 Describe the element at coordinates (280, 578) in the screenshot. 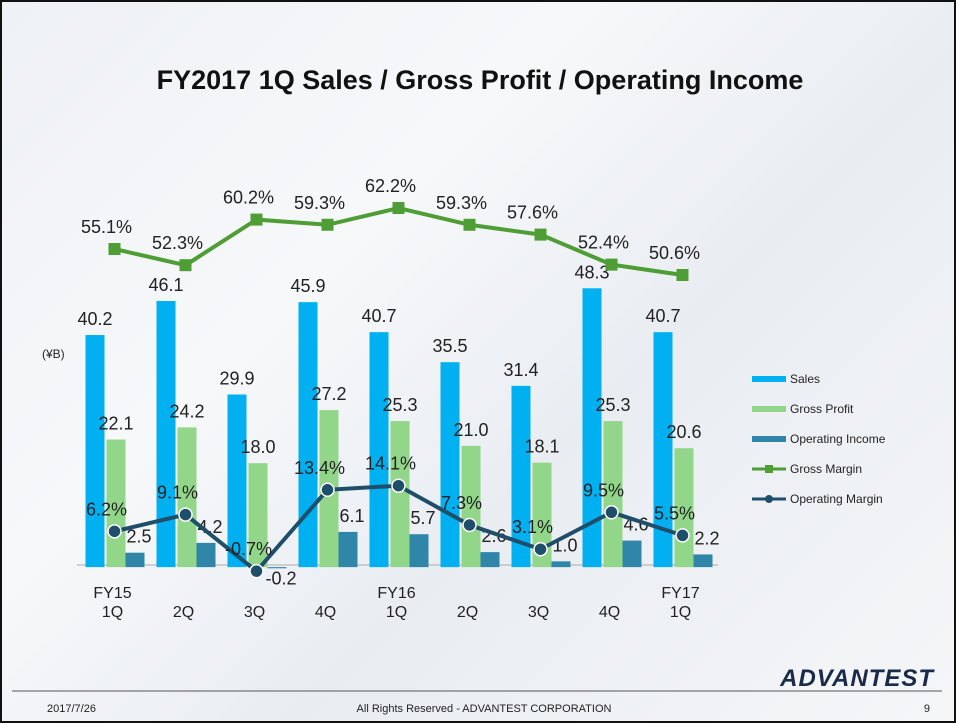

I see `data-label: -0.2` at that location.